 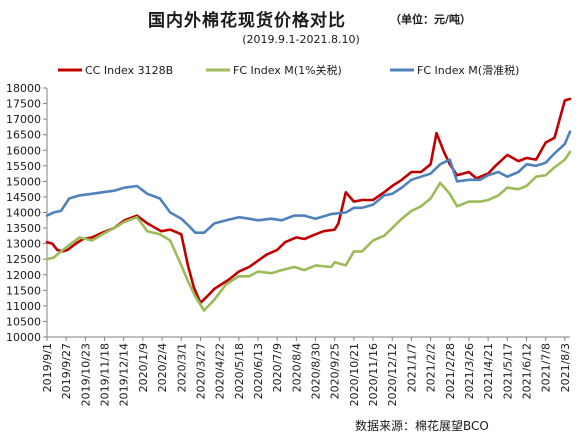 What do you see at coordinates (23, 135) in the screenshot?
I see `y-tick-label: 16500` at bounding box center [23, 135].